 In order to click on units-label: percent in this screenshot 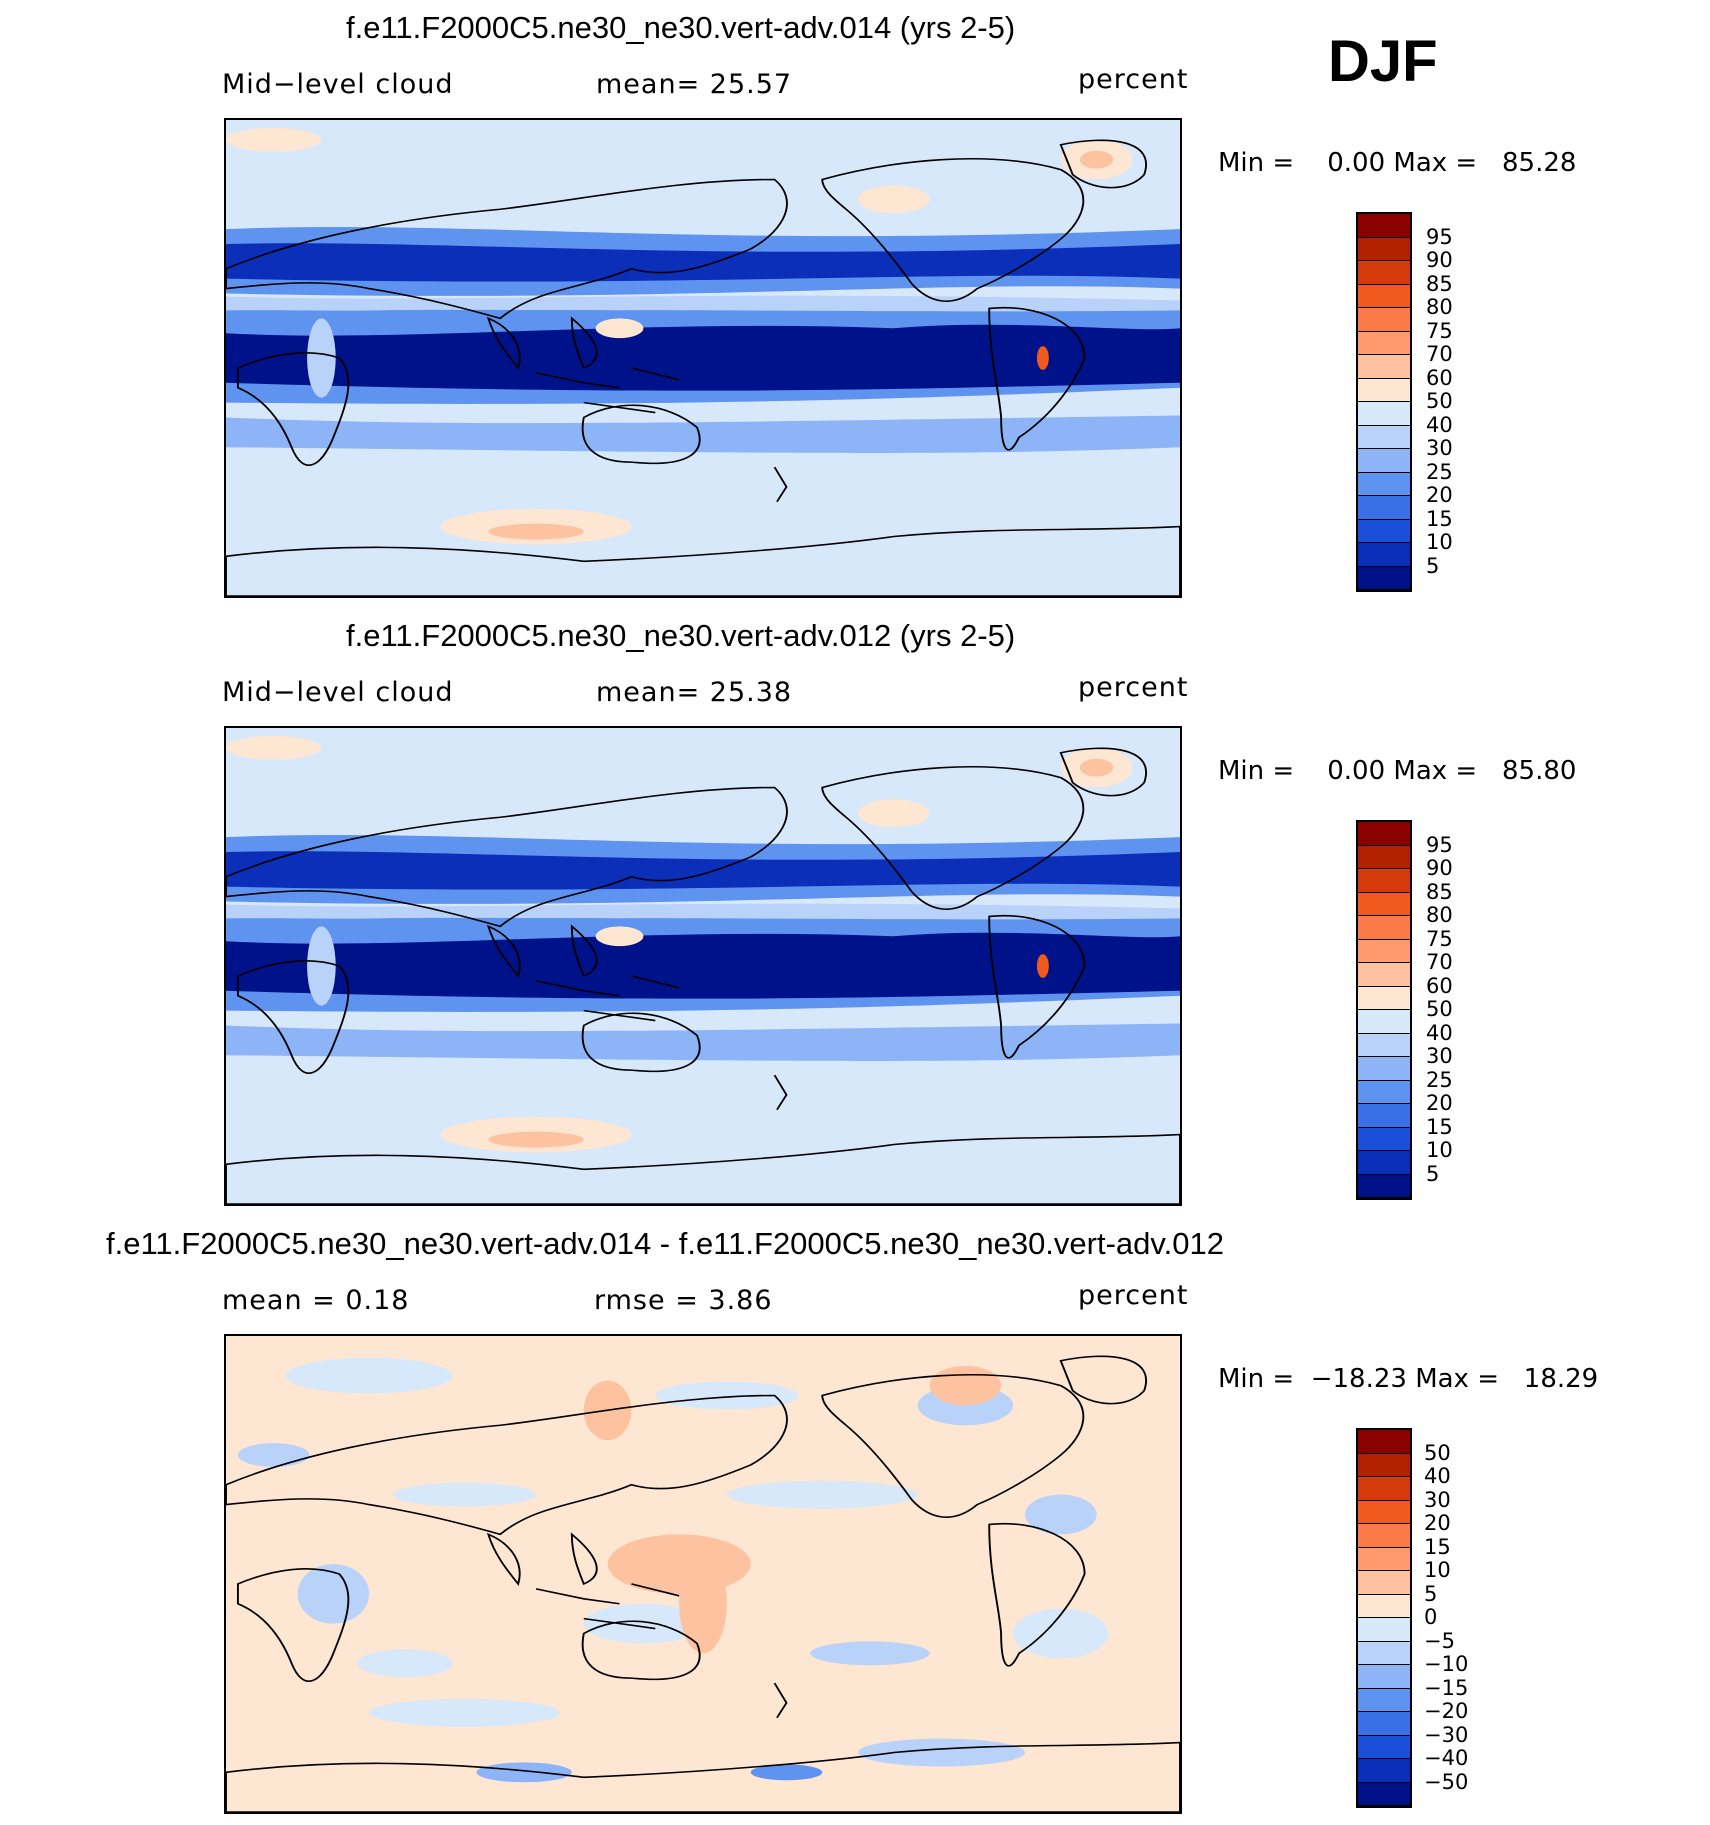, I will do `click(1133, 1295)`.